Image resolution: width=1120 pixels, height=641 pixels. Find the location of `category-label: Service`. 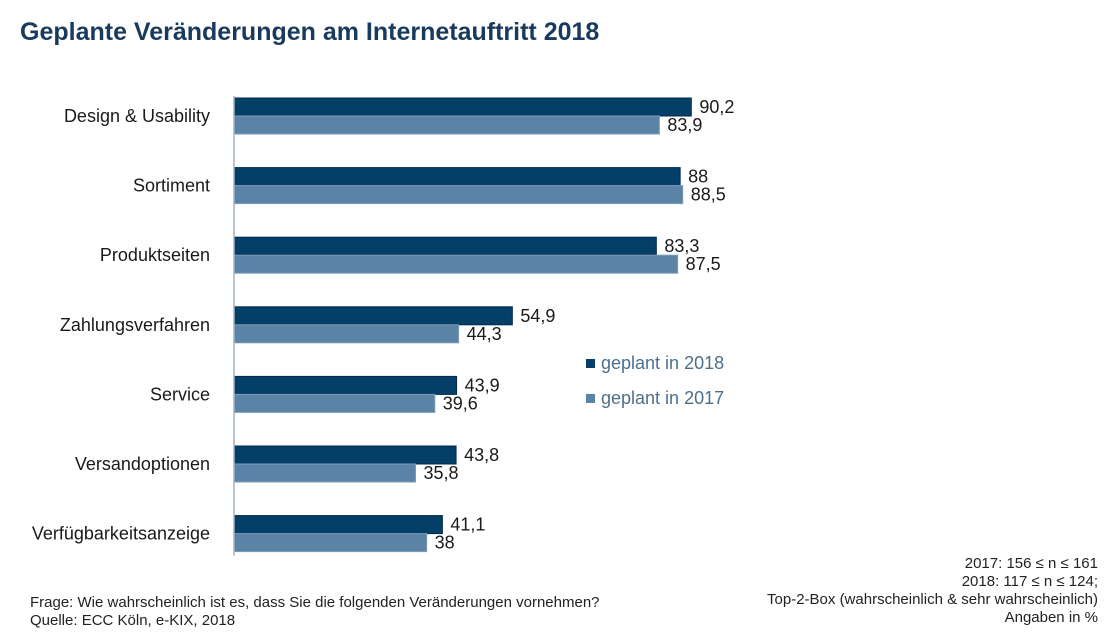

category-label: Service is located at coordinates (180, 394).